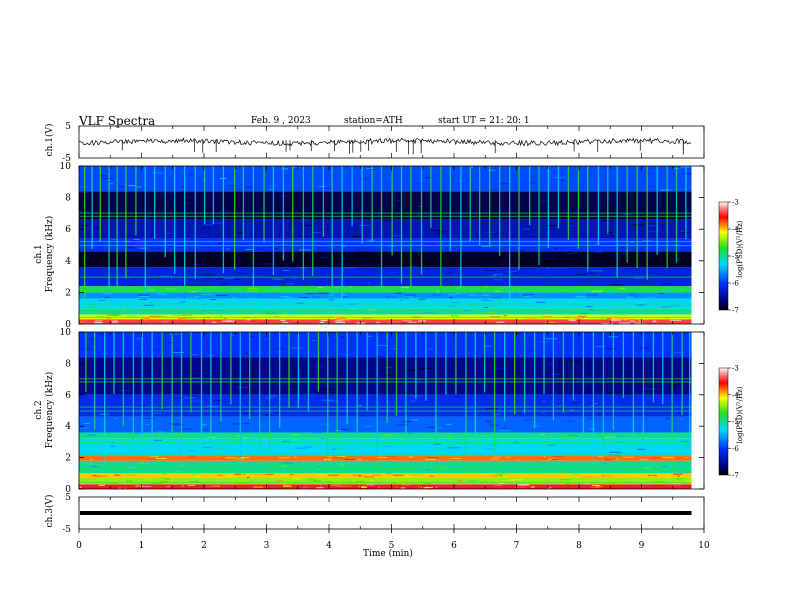 This screenshot has height=612, width=792. What do you see at coordinates (385, 442) in the screenshot?
I see `ch2-spectrogram-narrowband-line` at bounding box center [385, 442].